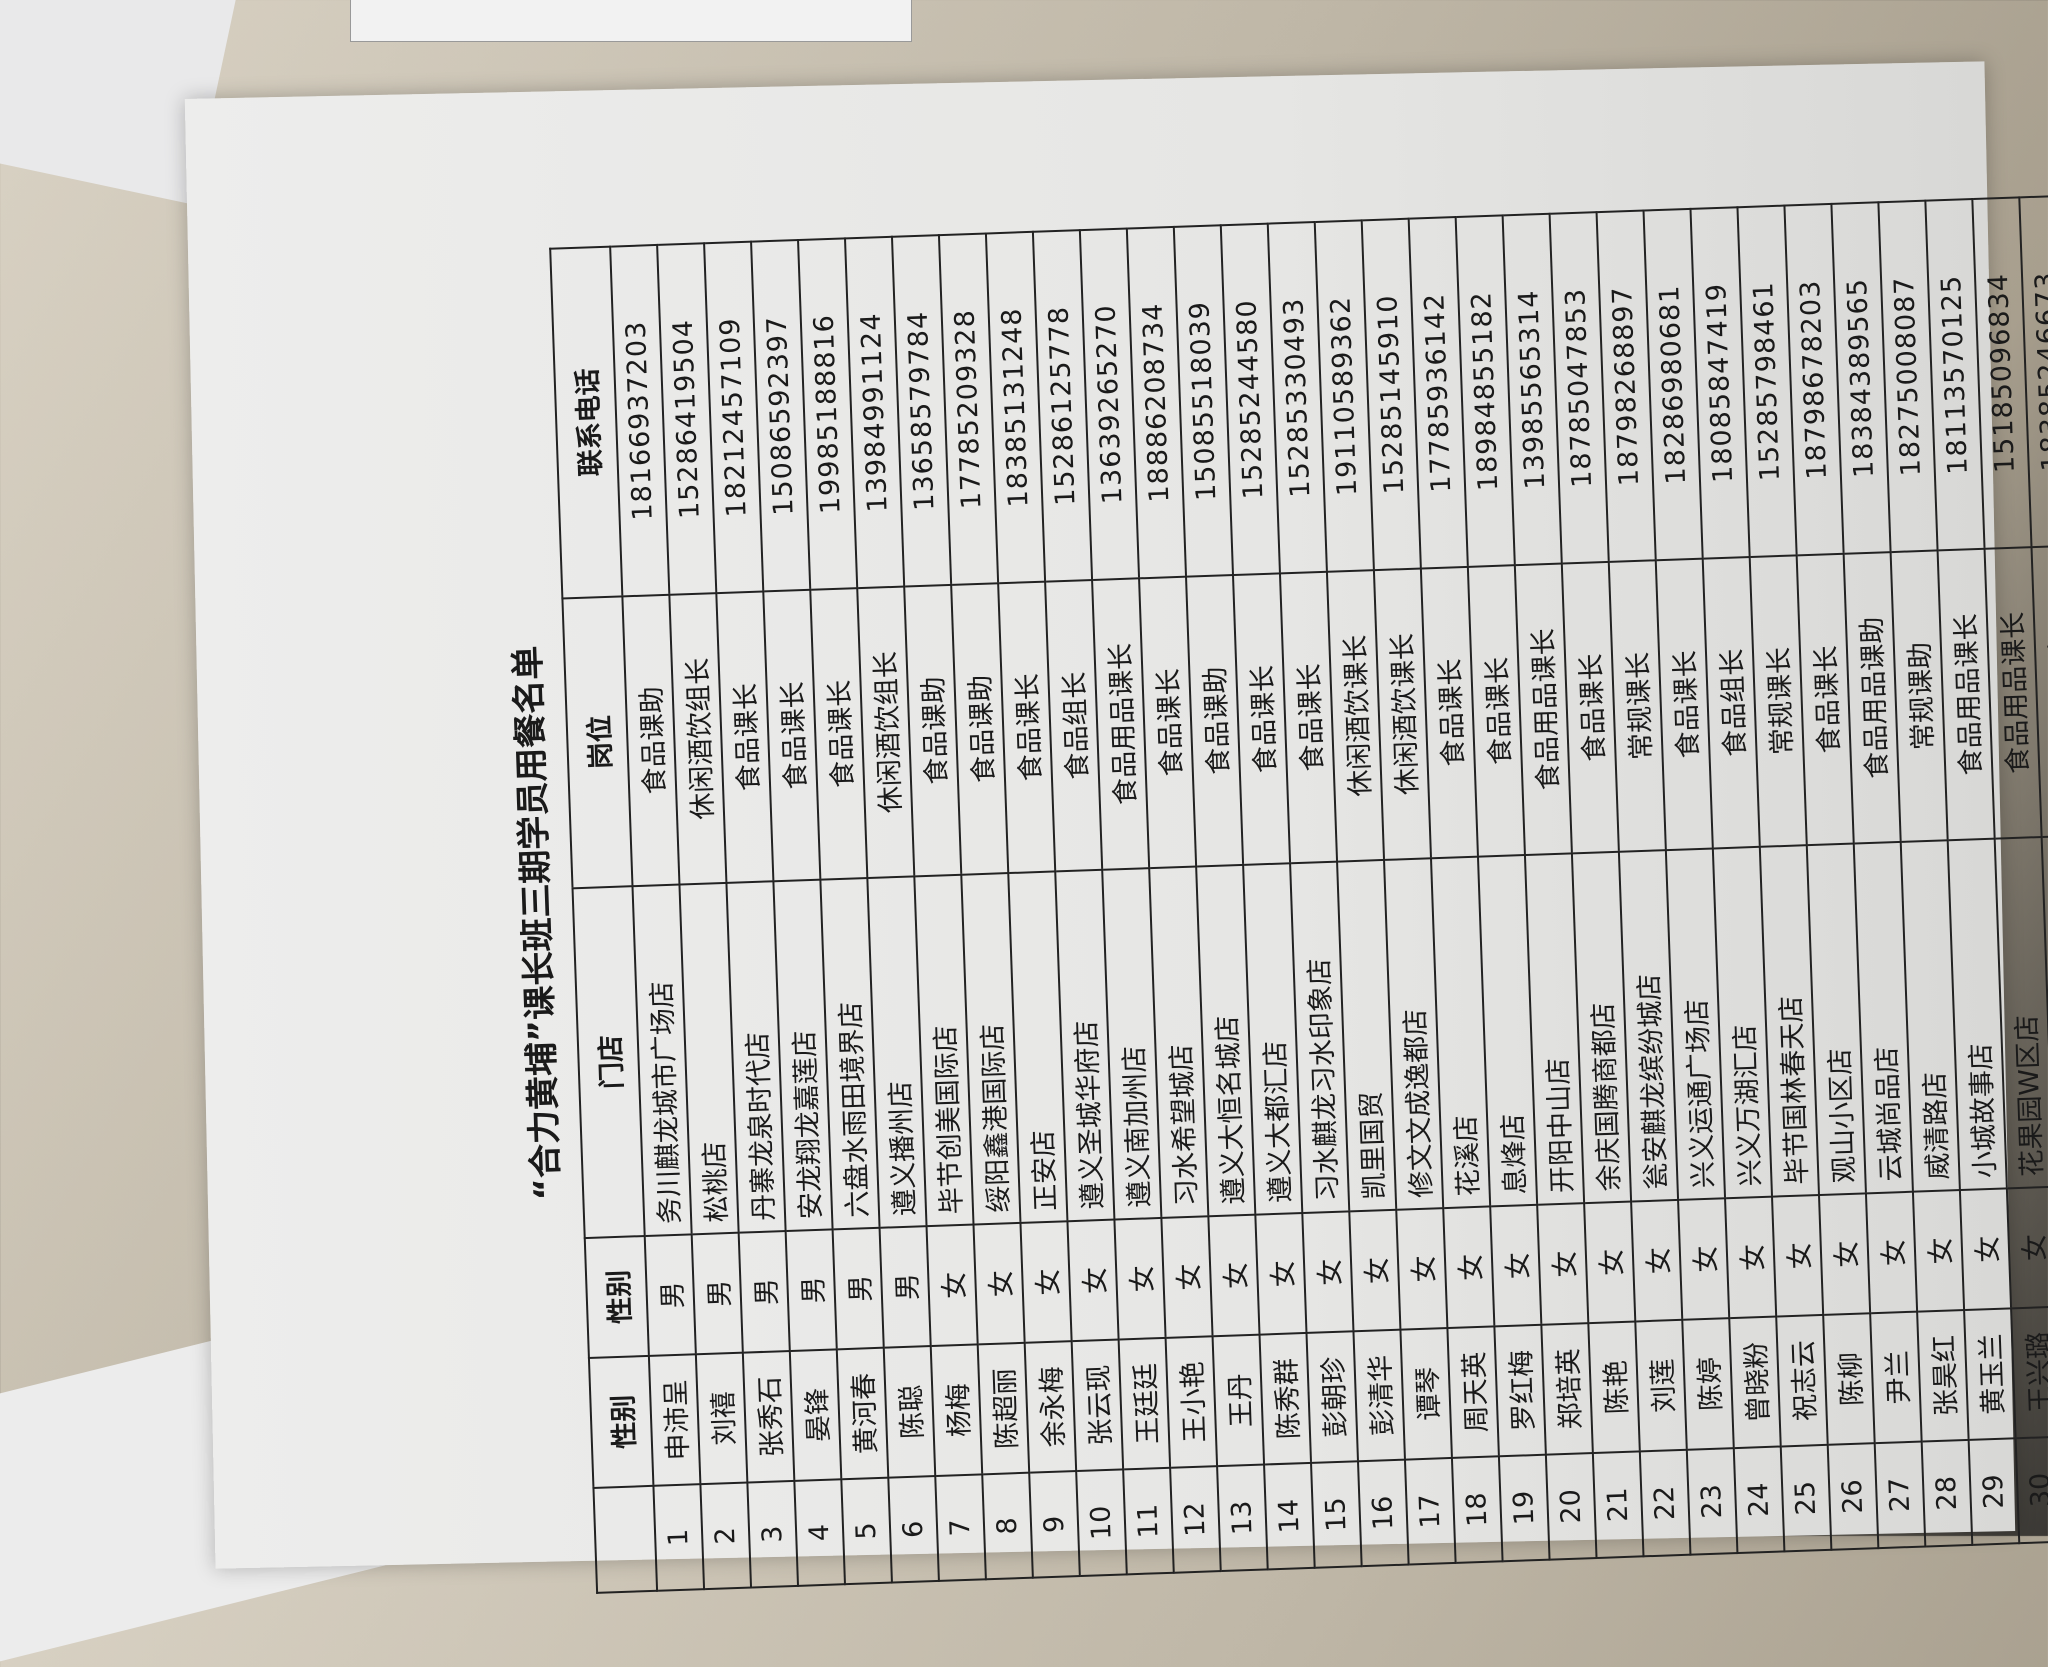  Describe the element at coordinates (2029, 1372) in the screenshot. I see `cell-name: 王兴璐` at that location.